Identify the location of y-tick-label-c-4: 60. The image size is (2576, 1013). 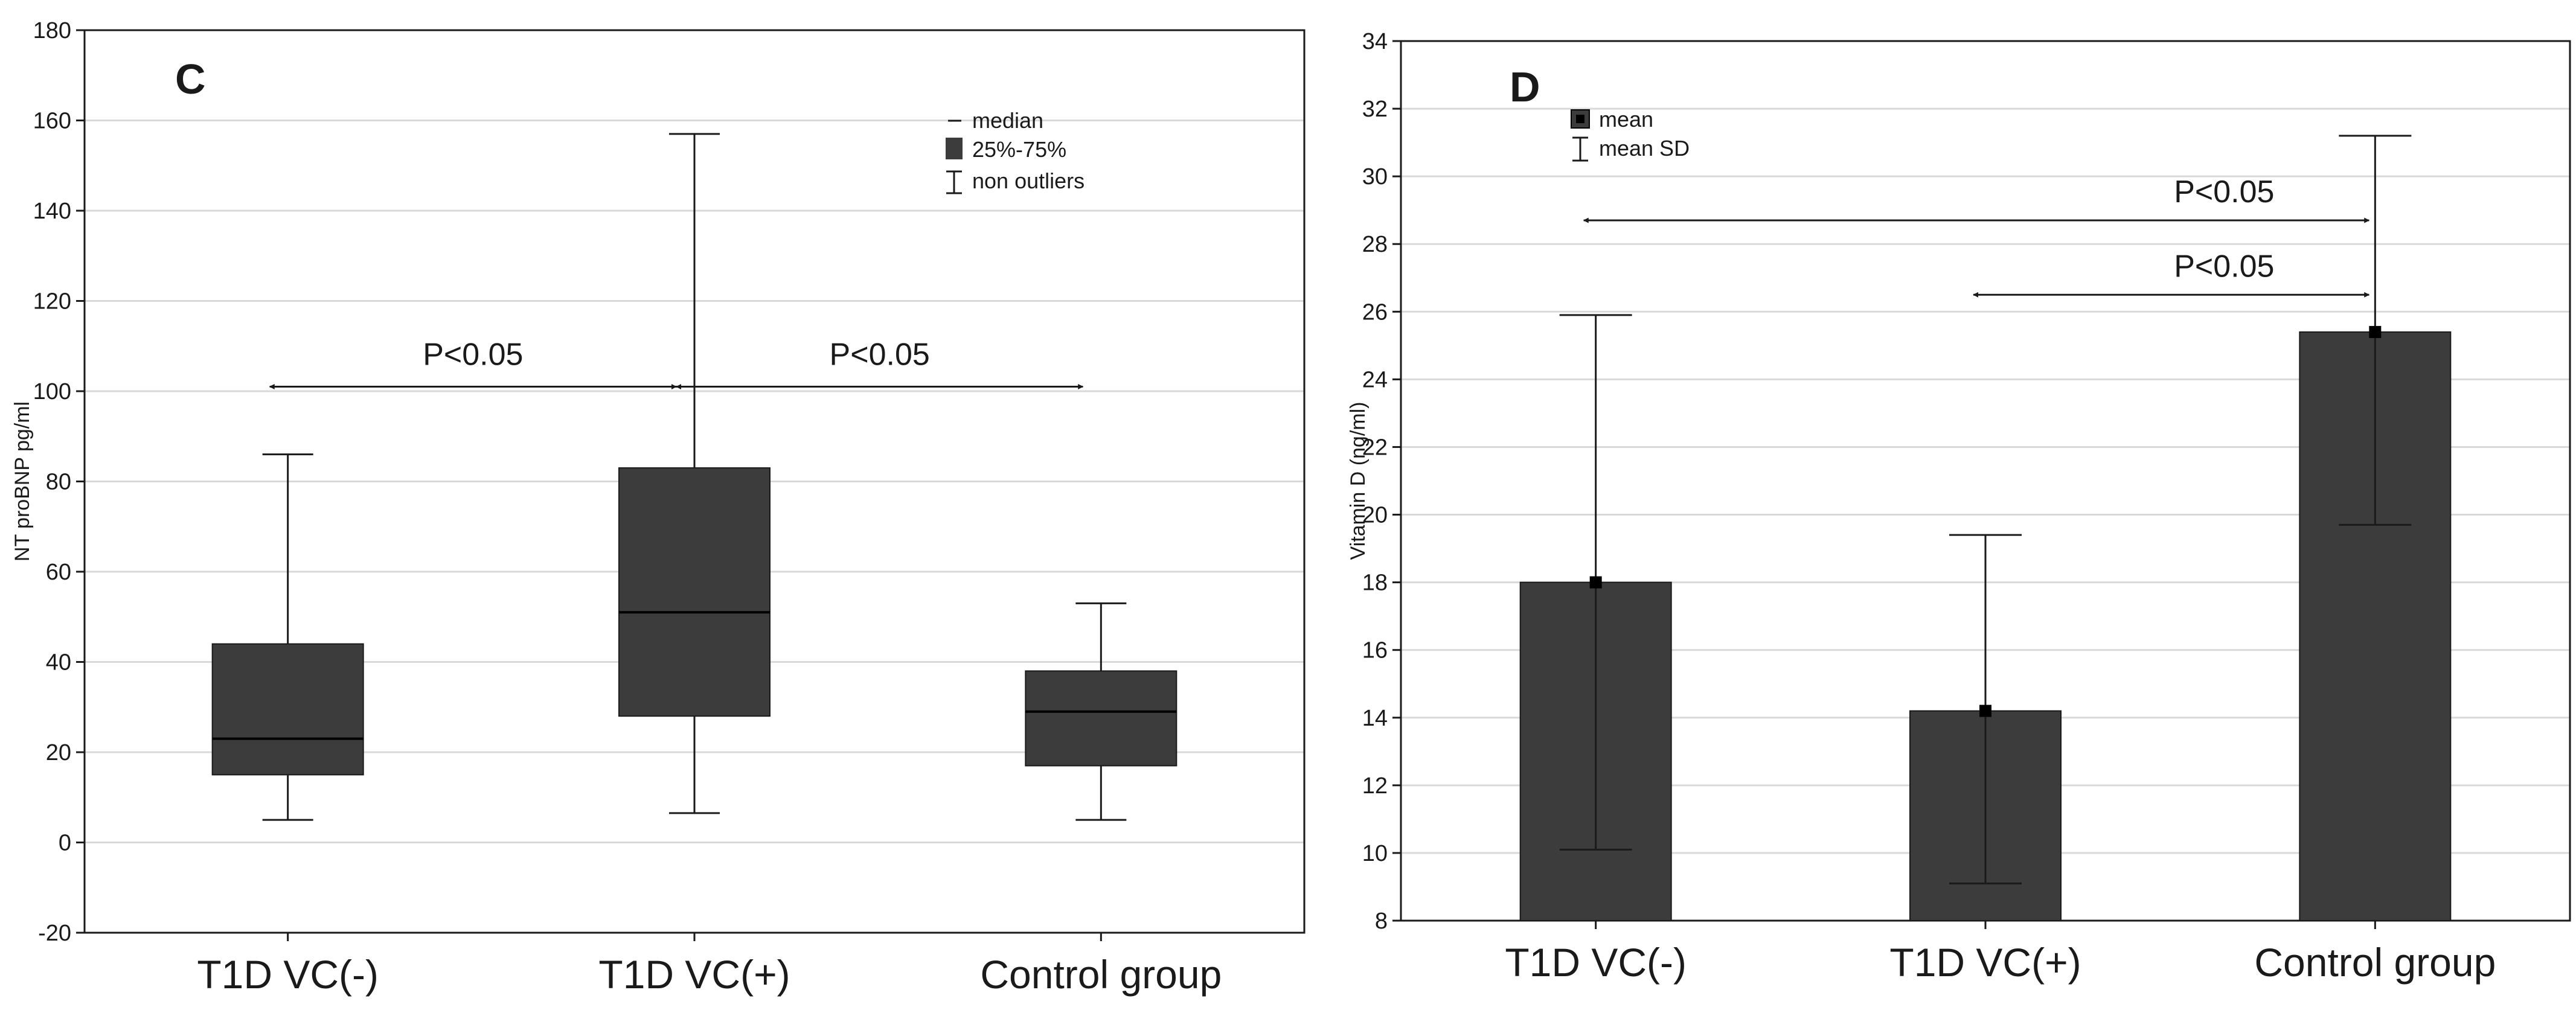
(58, 572).